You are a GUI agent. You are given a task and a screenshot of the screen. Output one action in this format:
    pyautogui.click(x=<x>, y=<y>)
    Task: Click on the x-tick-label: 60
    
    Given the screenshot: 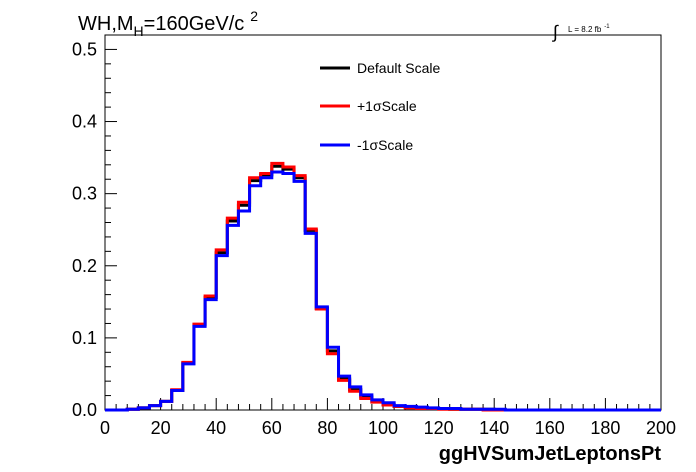 What is the action you would take?
    pyautogui.click(x=272, y=428)
    